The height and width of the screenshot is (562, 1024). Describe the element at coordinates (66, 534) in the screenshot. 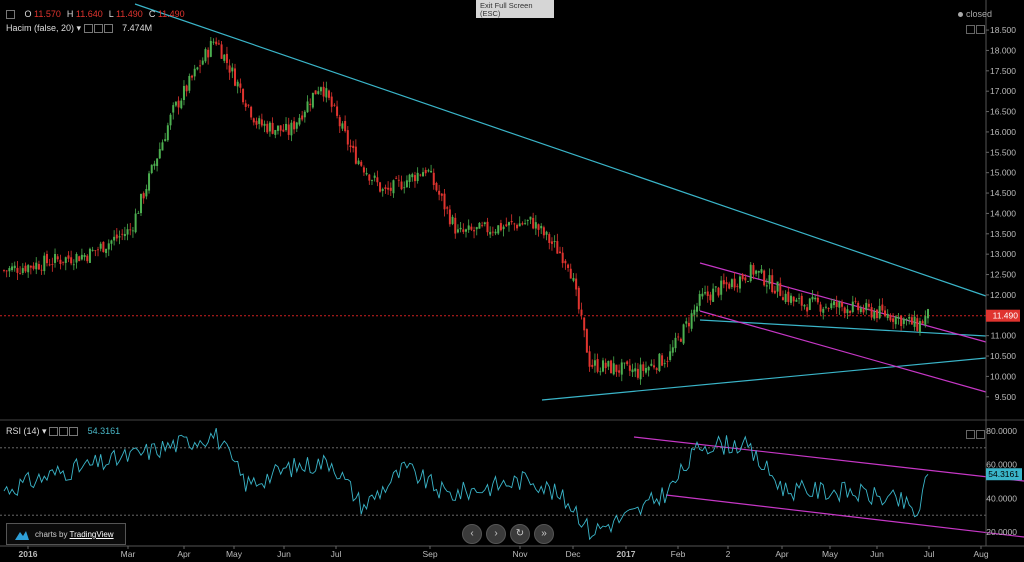

I see `tradingview-branding: charts by TradingView` at that location.